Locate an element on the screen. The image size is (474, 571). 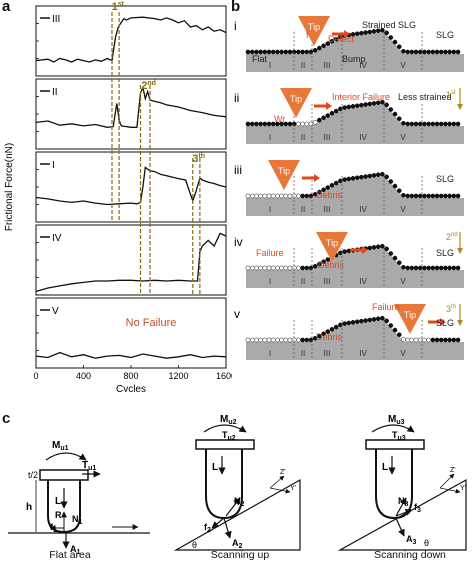
x-tick-label: 400 is located at coordinates (83, 376).